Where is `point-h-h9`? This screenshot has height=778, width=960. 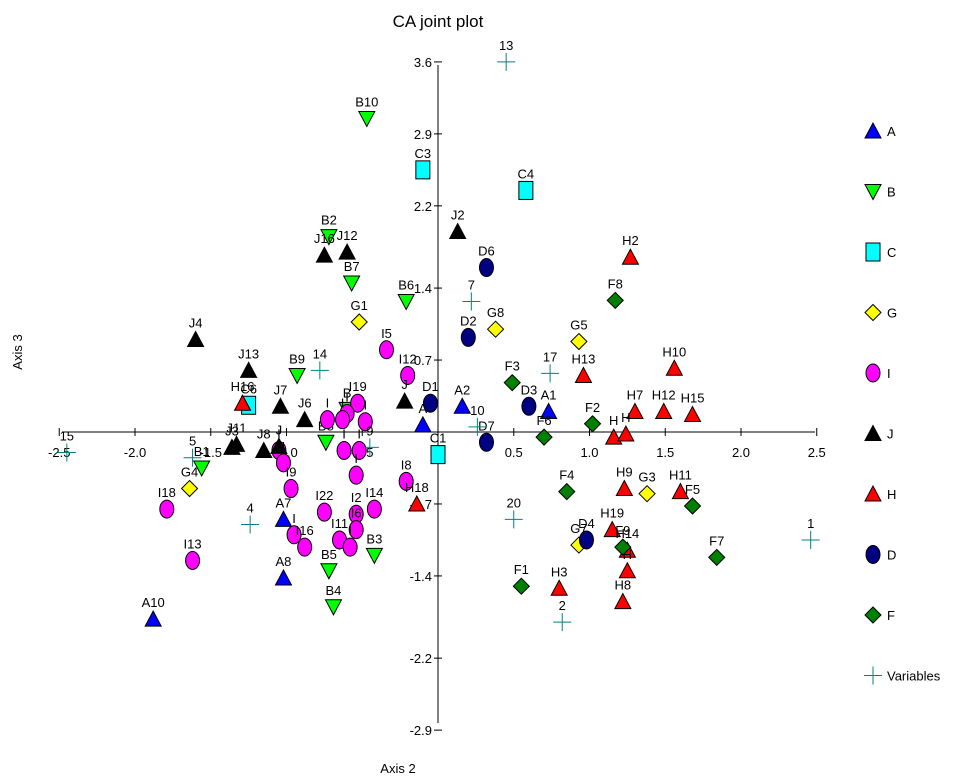
point-h-h9 is located at coordinates (624, 488).